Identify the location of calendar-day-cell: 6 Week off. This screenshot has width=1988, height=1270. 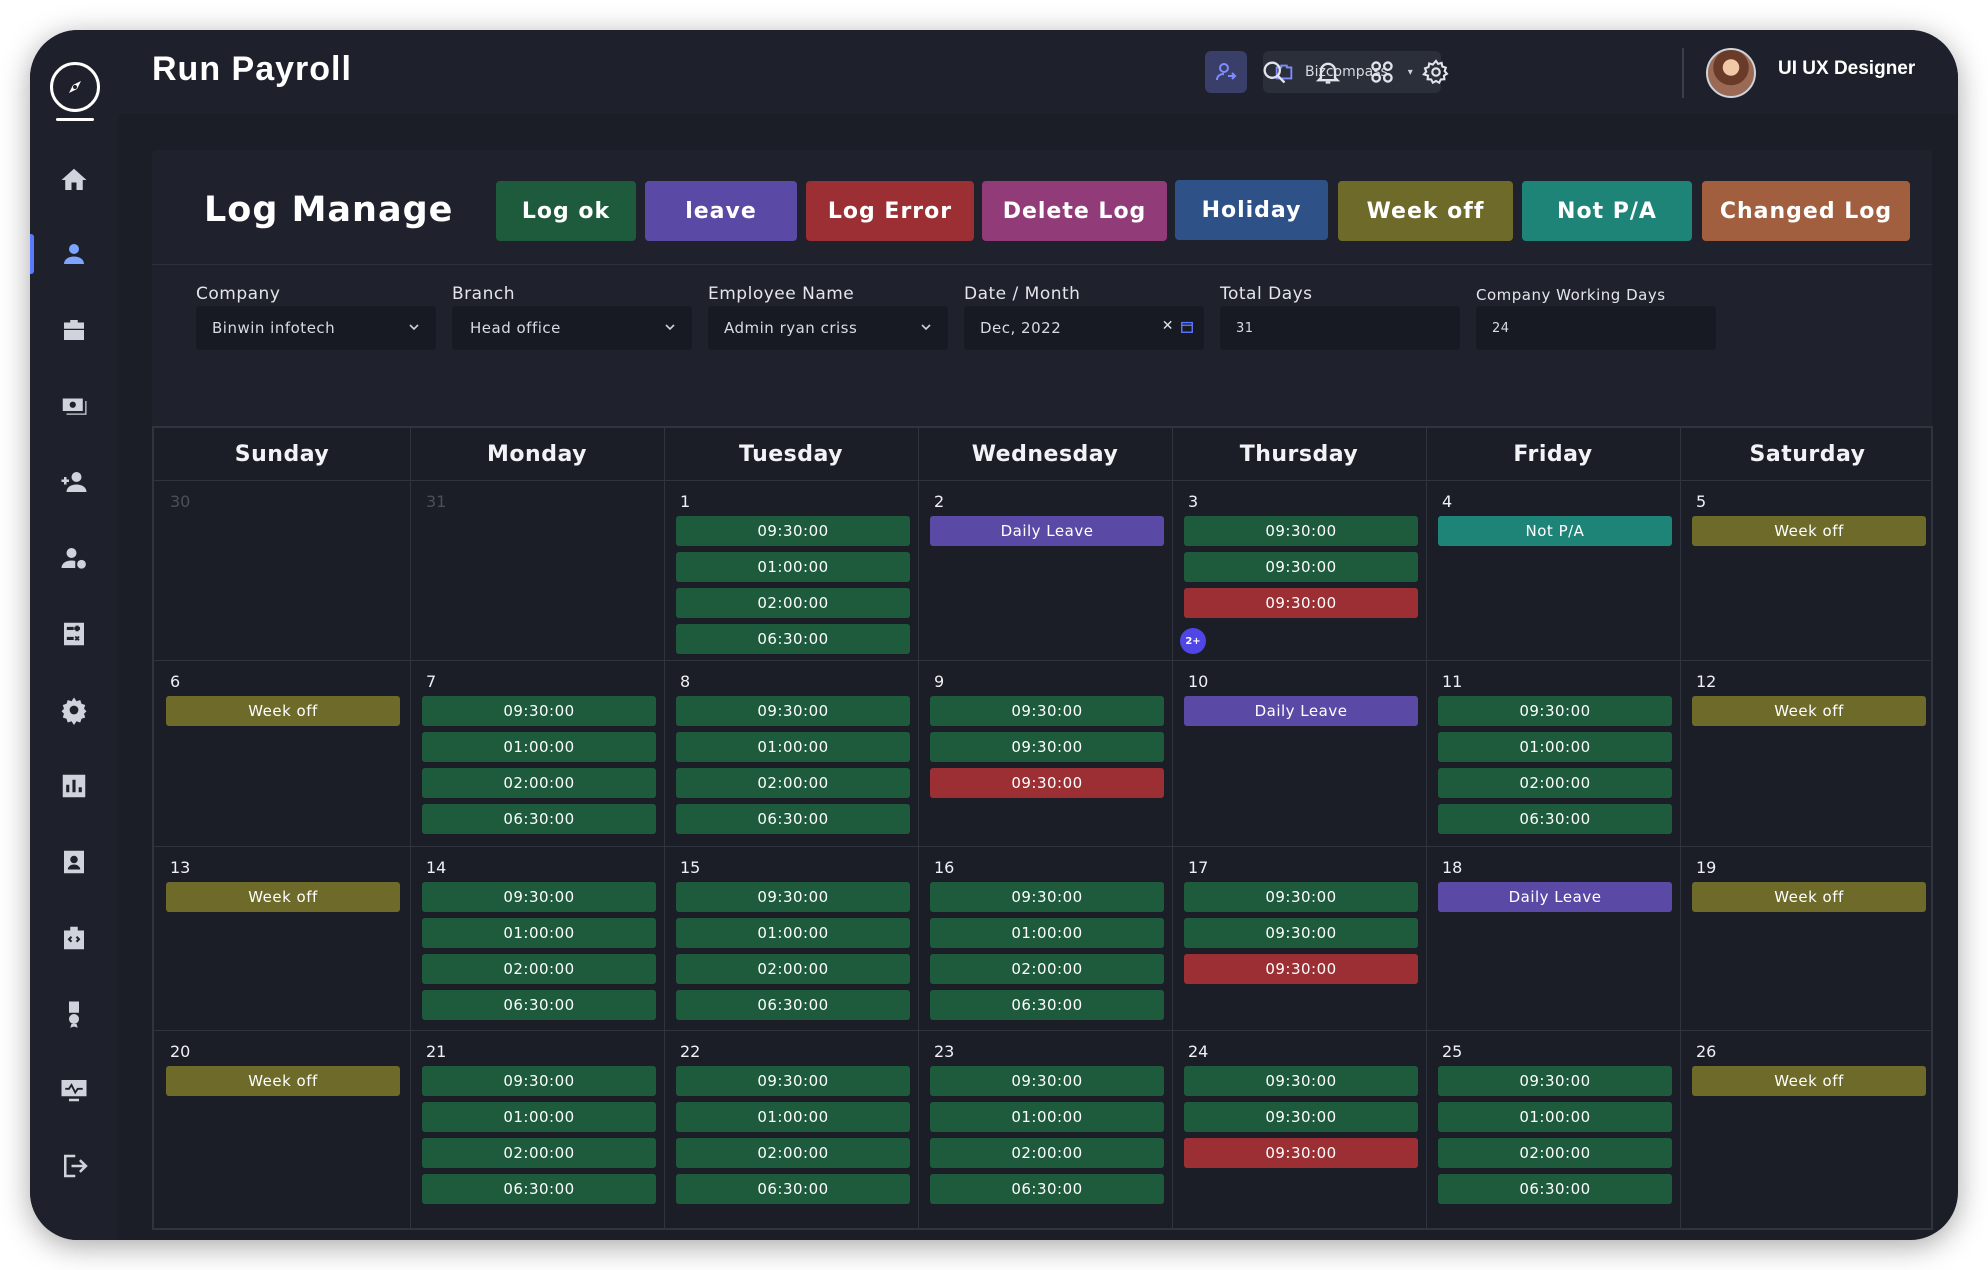
(282, 753).